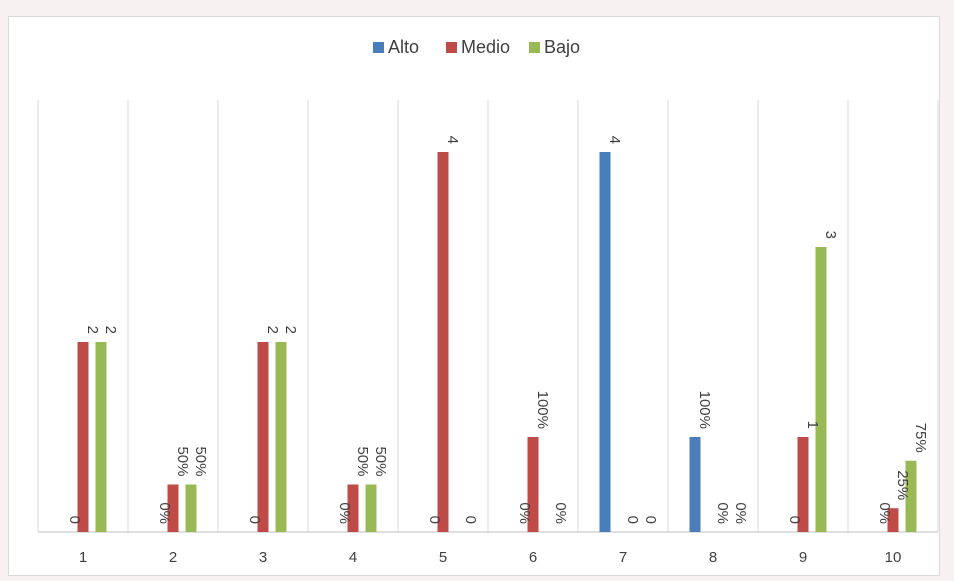 Image resolution: width=954 pixels, height=581 pixels. What do you see at coordinates (533, 557) in the screenshot?
I see `x-tick-label: 6` at bounding box center [533, 557].